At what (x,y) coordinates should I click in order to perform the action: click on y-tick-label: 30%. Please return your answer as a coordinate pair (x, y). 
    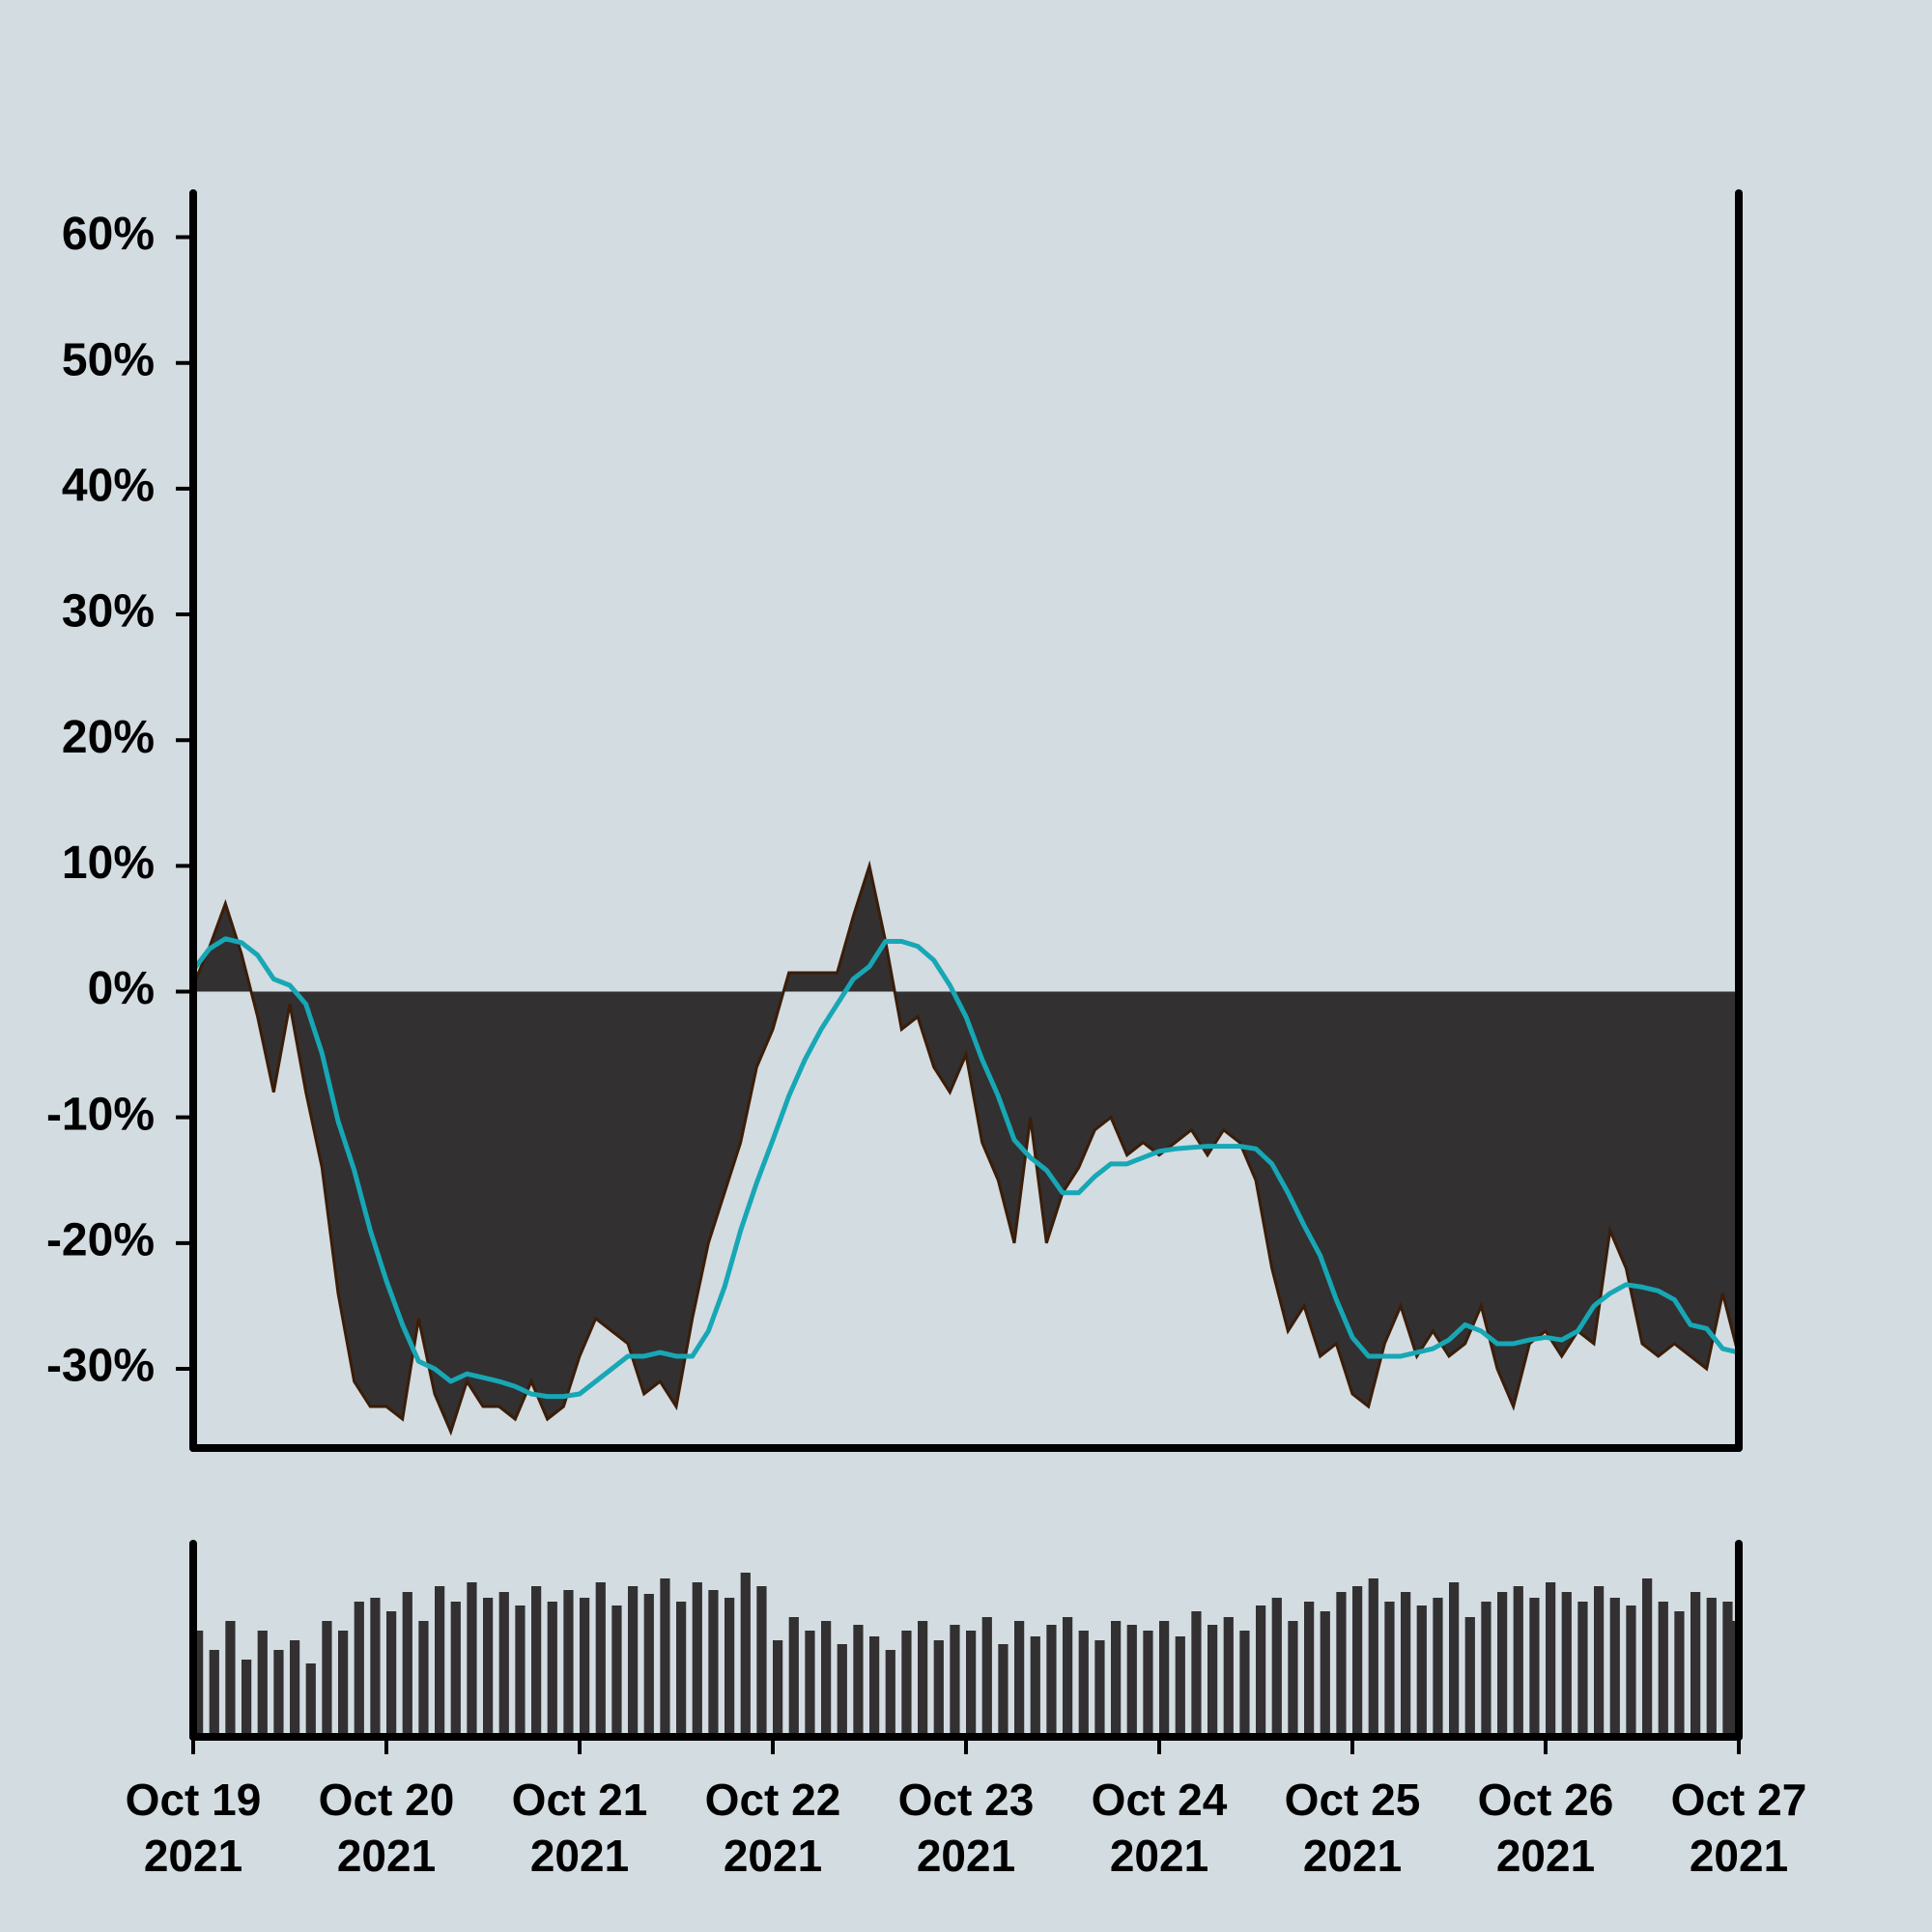
    Looking at the image, I should click on (108, 612).